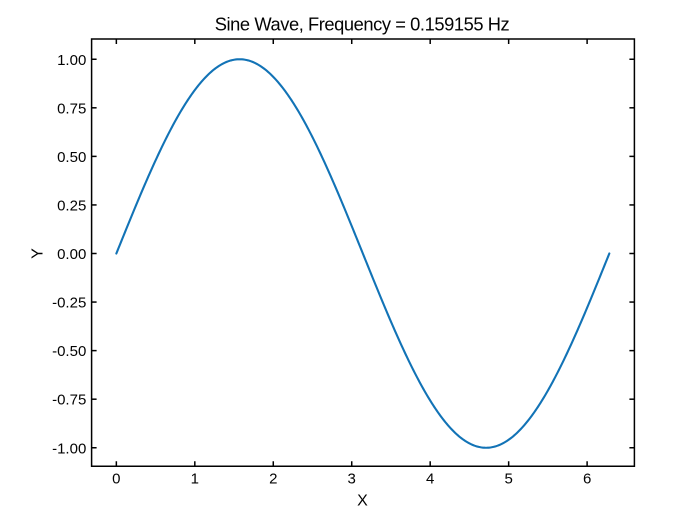 This screenshot has width=700, height=524. Describe the element at coordinates (362, 24) in the screenshot. I see `svg-text:Sine Wave, Frequency = 0.15915: Sine Wave, Frequency = 0.159155 Hz` at that location.